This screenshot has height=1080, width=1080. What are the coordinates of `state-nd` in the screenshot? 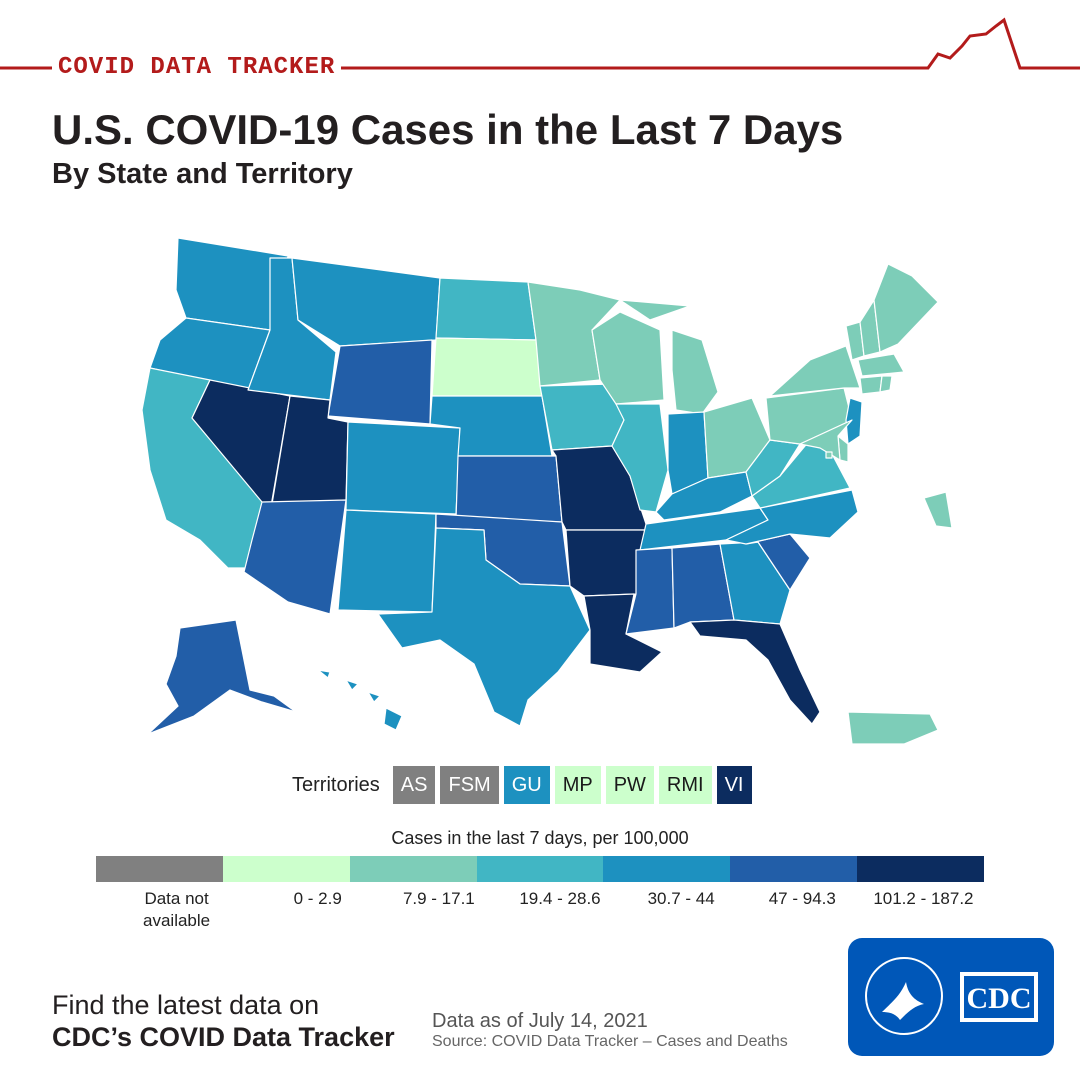 It's located at (486, 309).